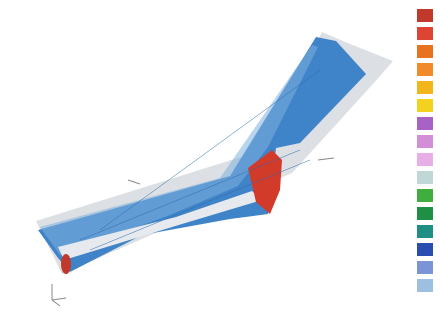 The height and width of the screenshot is (322, 440). I want to click on color-legend, so click(414, 158).